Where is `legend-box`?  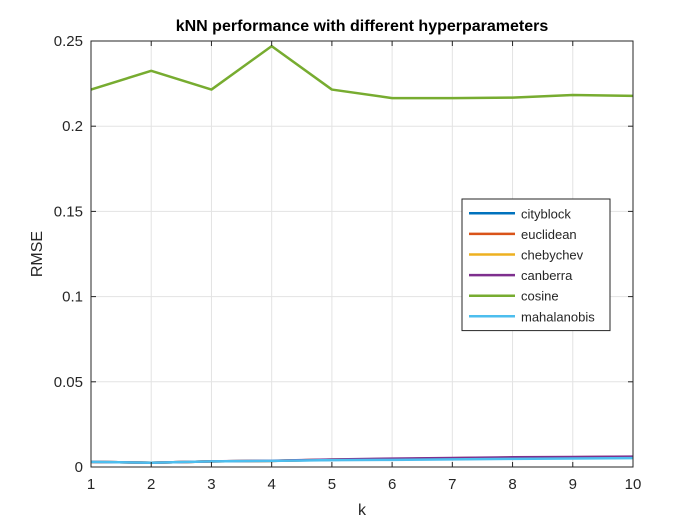
legend-box is located at coordinates (536, 265).